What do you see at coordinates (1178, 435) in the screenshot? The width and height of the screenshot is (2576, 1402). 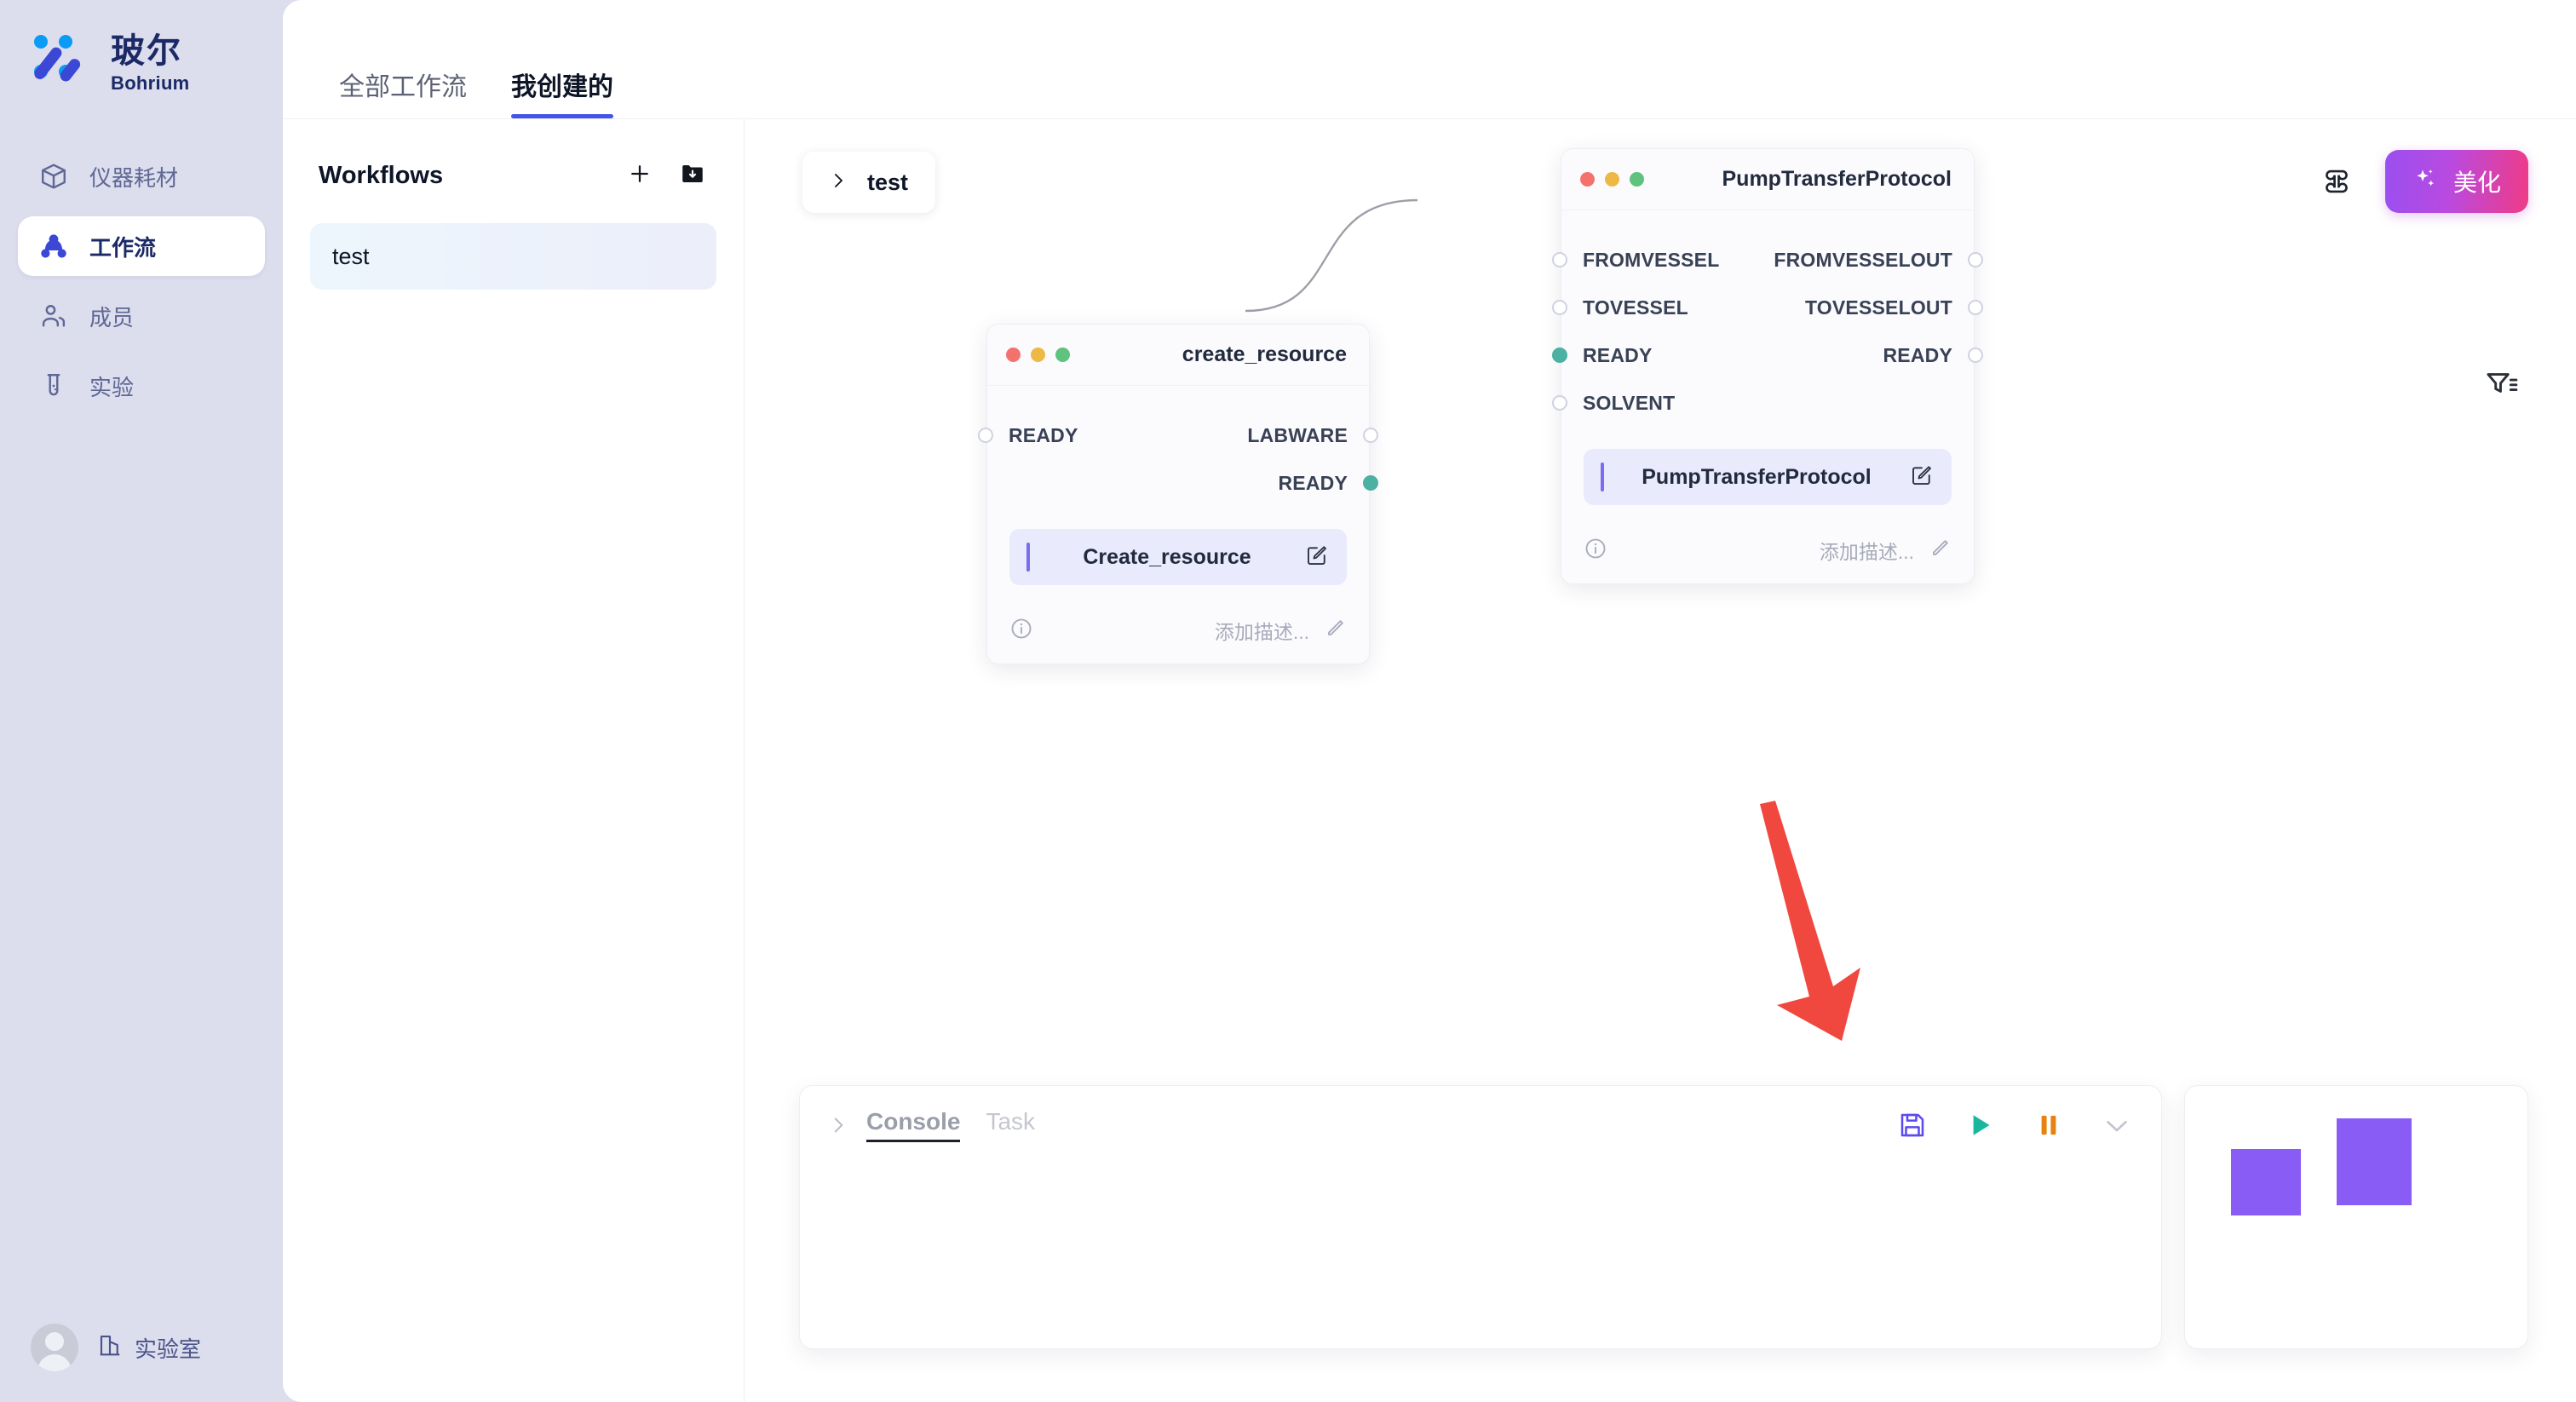 I see `port-row: READY LABWARE` at bounding box center [1178, 435].